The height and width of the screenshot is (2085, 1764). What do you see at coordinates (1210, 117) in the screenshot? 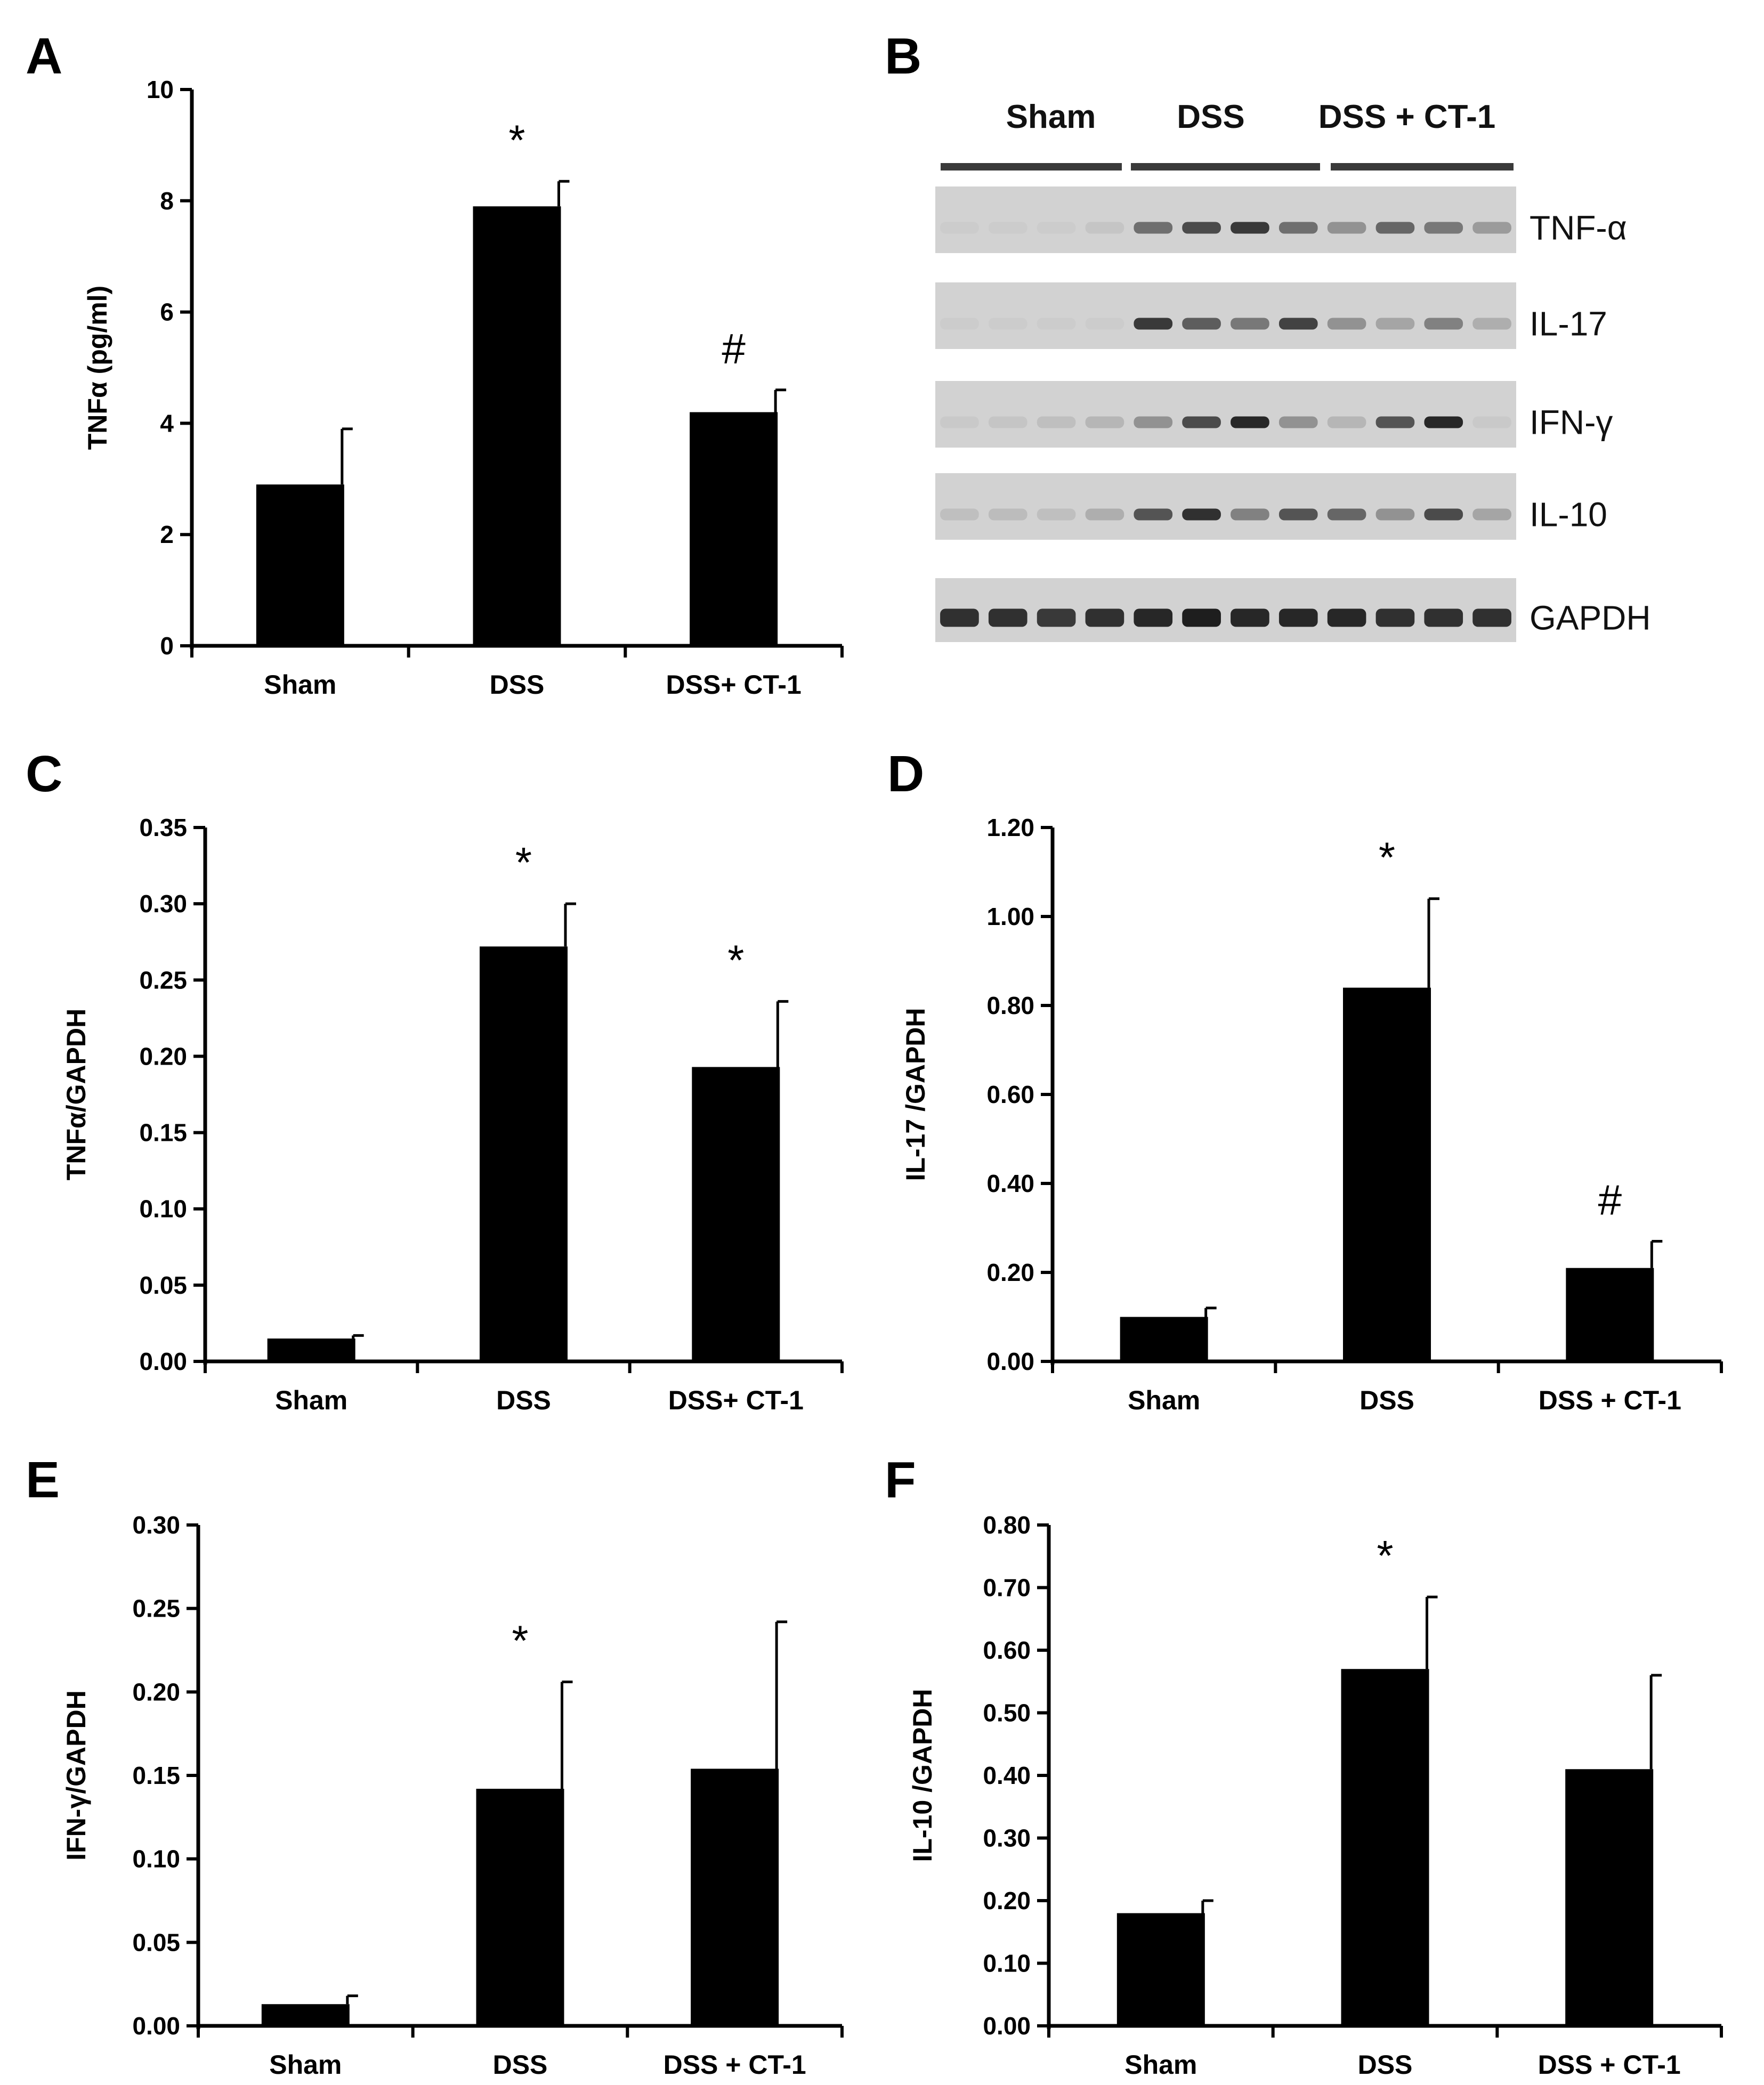
I see `blot-header-dss: DSS` at bounding box center [1210, 117].